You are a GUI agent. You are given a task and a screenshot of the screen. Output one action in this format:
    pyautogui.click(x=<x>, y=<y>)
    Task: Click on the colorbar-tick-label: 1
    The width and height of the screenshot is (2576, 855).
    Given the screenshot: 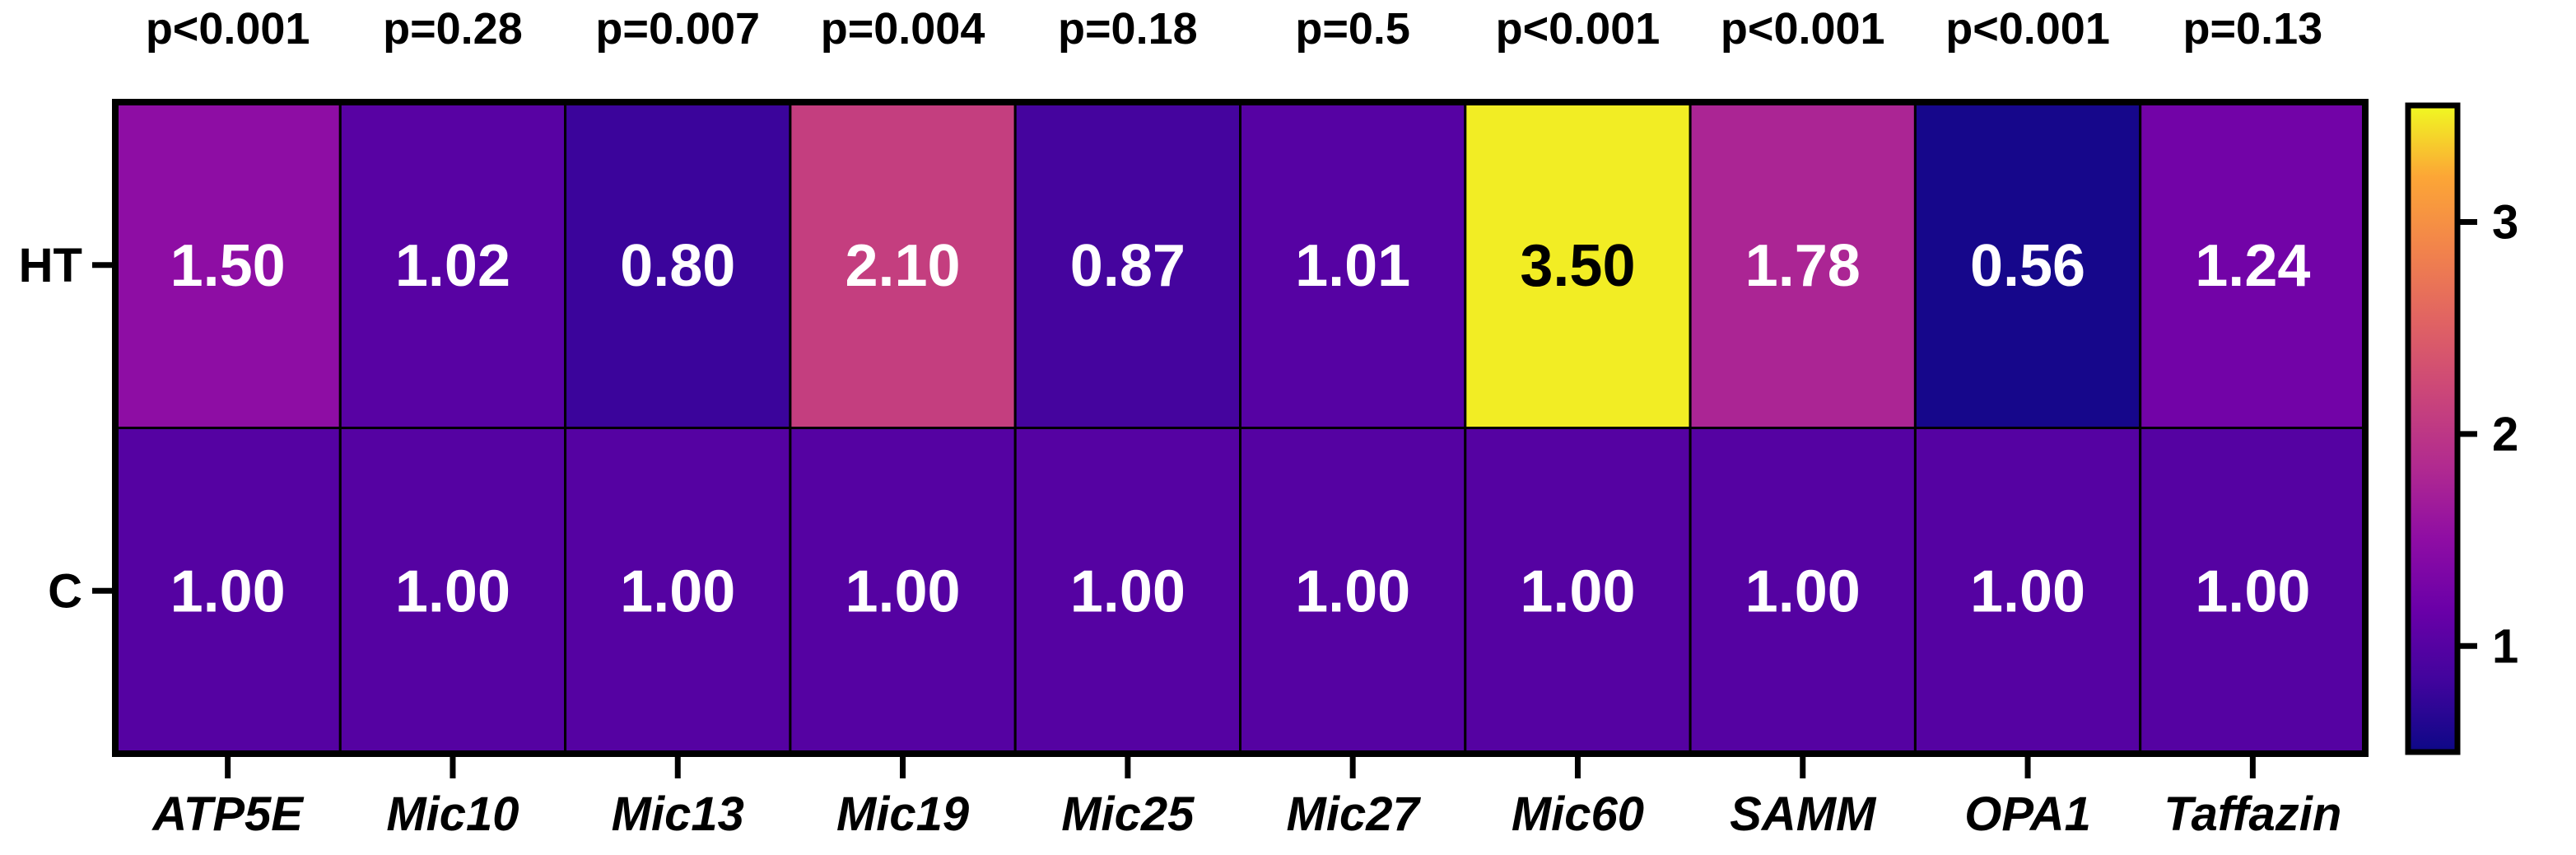 What is the action you would take?
    pyautogui.click(x=2505, y=646)
    